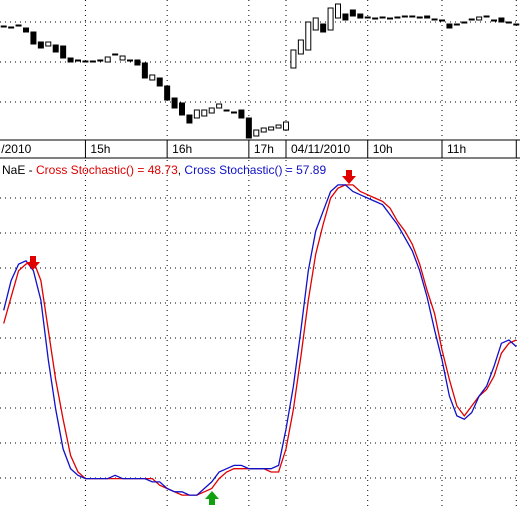  What do you see at coordinates (19, 170) in the screenshot?
I see `indicator-title: NaE -` at bounding box center [19, 170].